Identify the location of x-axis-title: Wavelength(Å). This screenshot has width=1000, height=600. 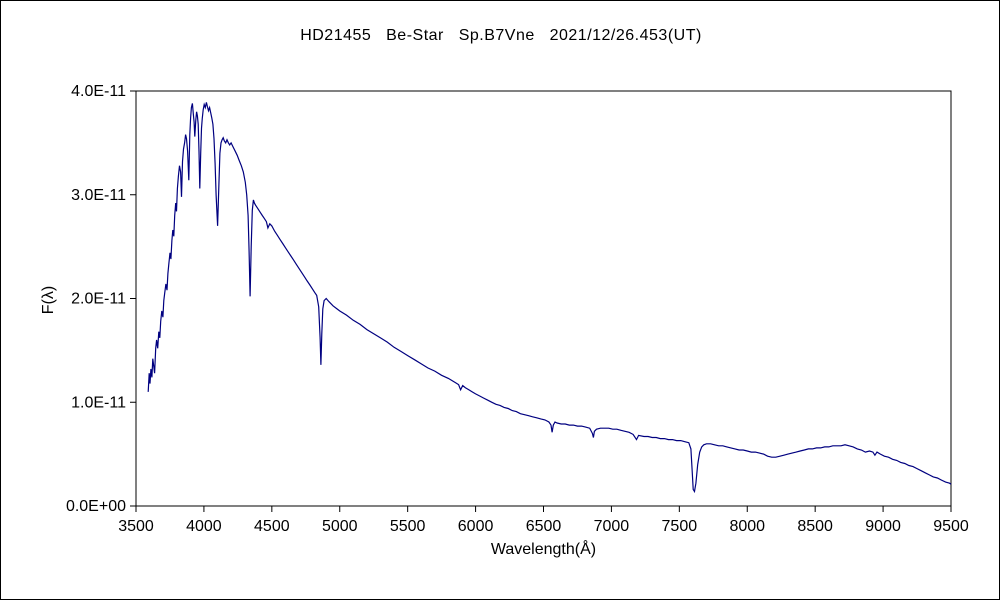
(543, 549).